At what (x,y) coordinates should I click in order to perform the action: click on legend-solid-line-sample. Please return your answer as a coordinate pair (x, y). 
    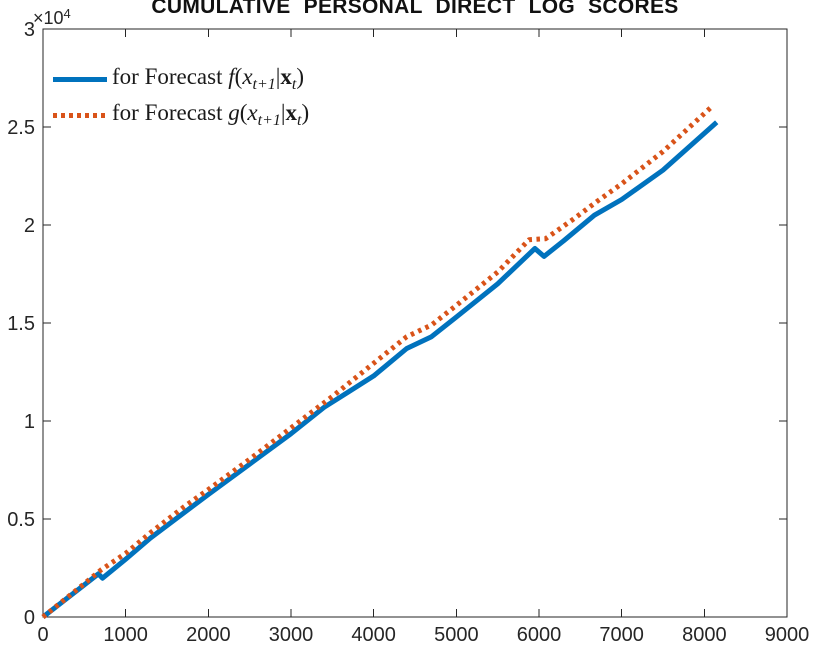
    Looking at the image, I should click on (80, 79).